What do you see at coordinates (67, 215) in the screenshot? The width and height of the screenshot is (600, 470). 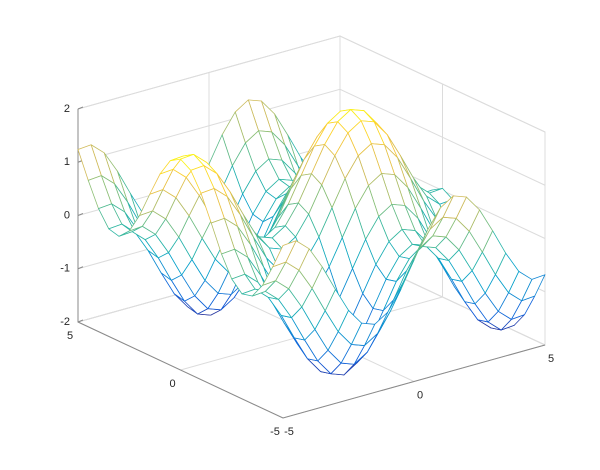 I see `z-tick-label: 0` at bounding box center [67, 215].